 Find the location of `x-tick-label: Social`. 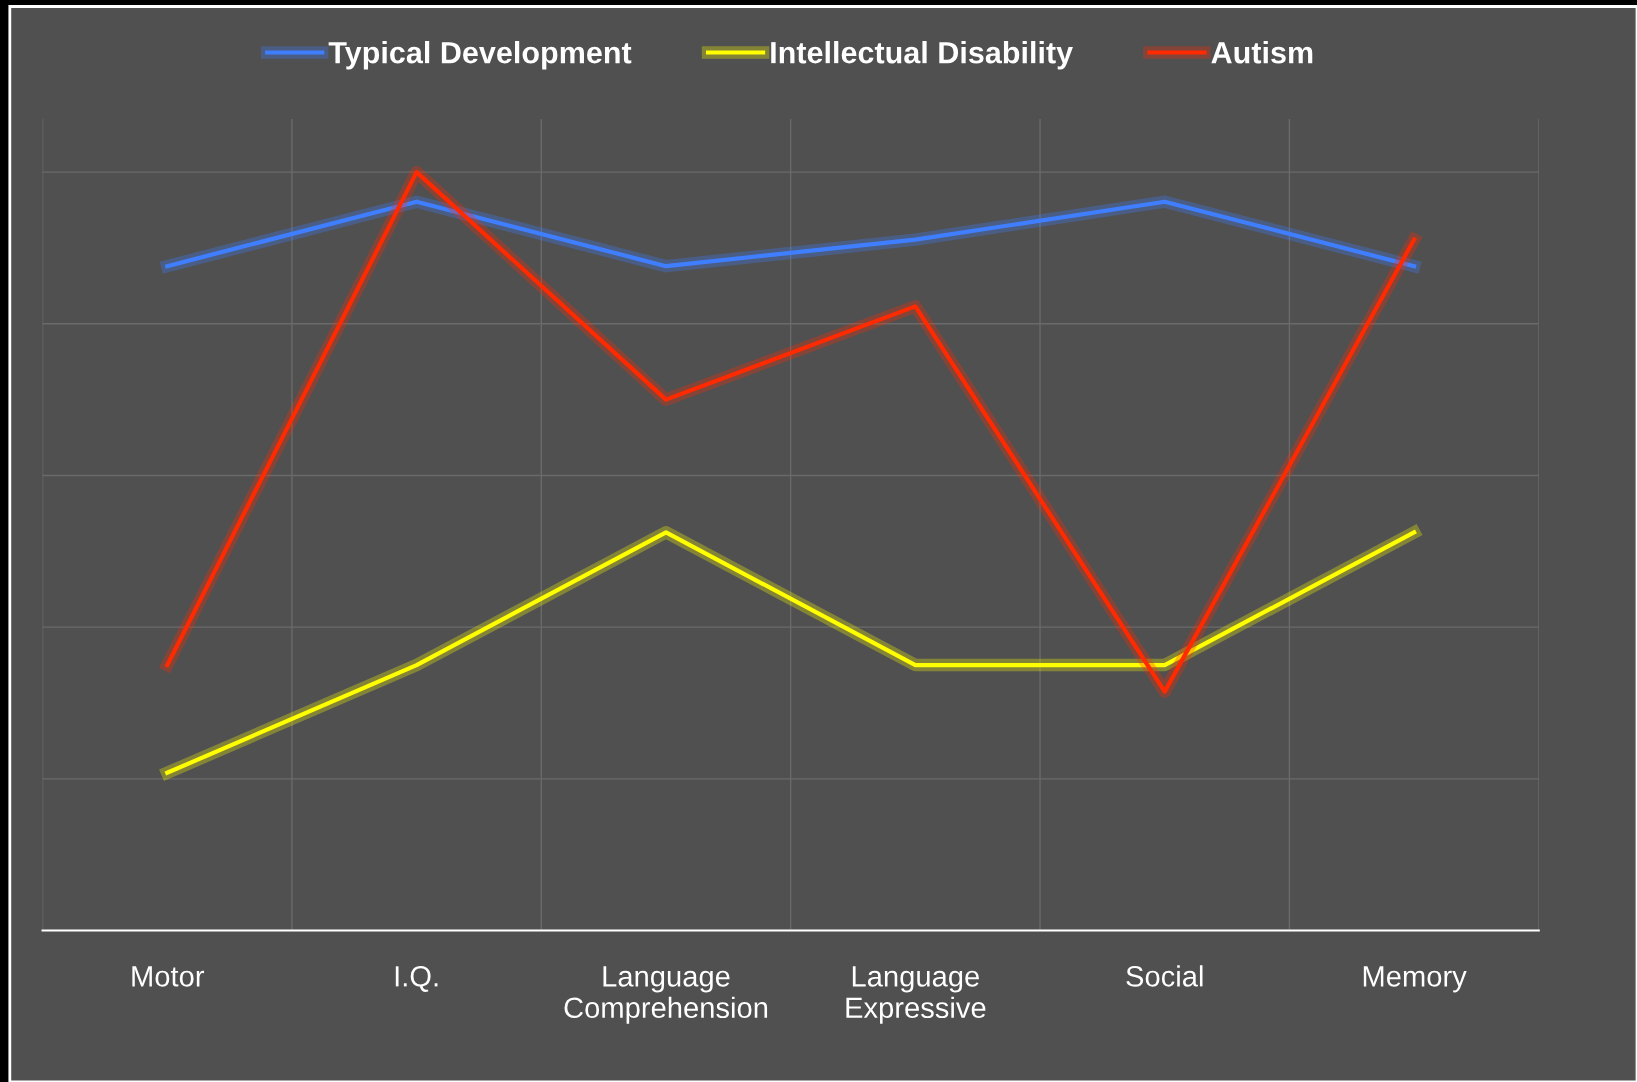

x-tick-label: Social is located at coordinates (1164, 976).